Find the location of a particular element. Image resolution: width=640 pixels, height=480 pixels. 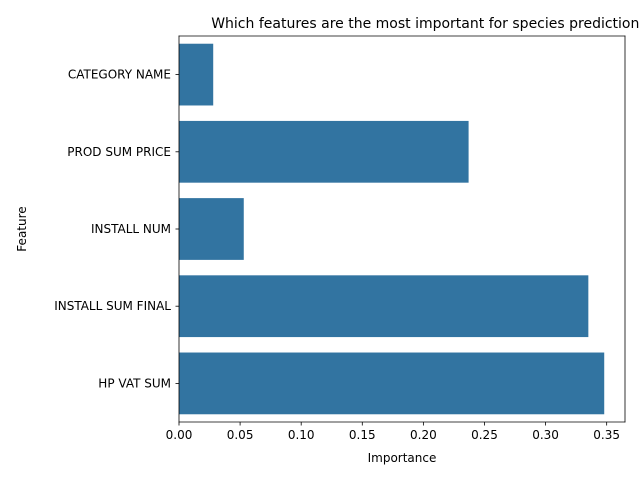

x-tick-label: 0.20 is located at coordinates (423, 435).